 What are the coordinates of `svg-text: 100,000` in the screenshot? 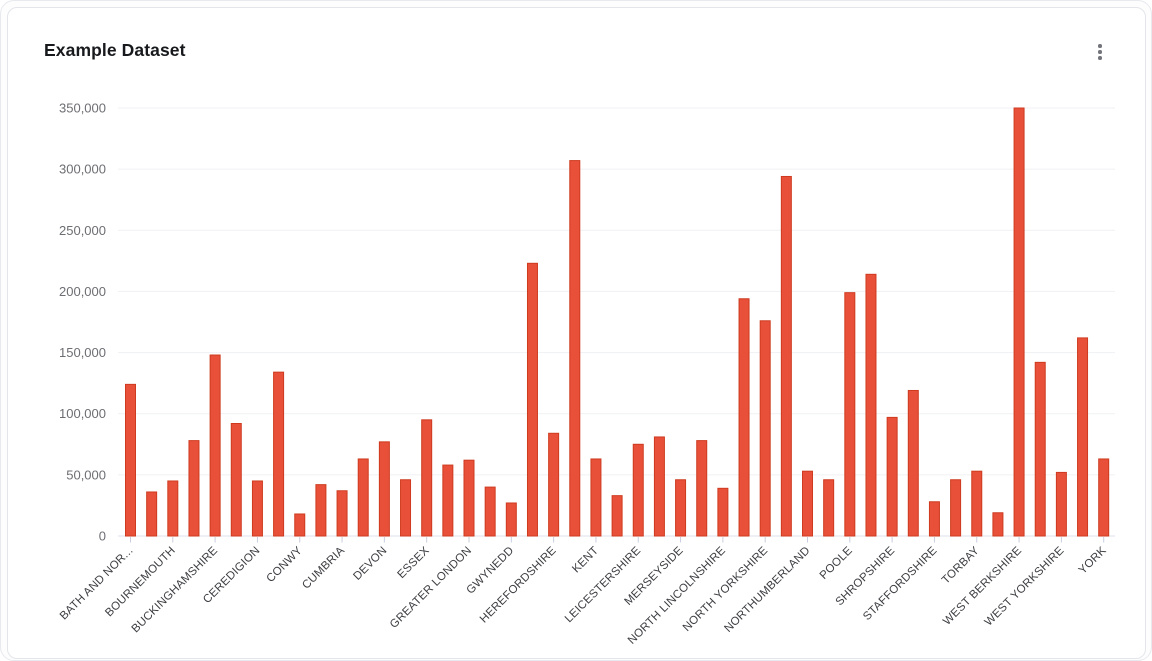 It's located at (82, 413).